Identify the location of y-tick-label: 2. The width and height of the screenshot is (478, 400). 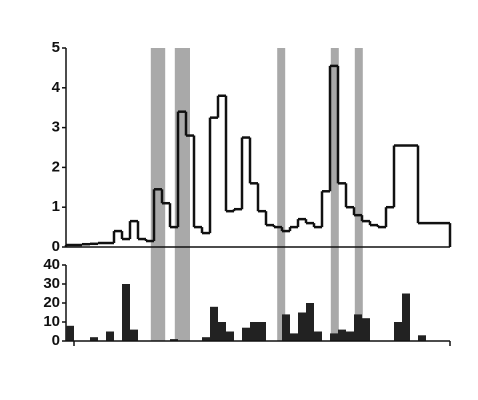
(56, 166).